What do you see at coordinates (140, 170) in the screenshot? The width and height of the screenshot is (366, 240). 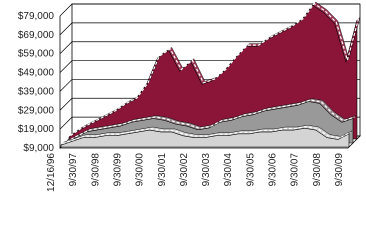 I see `x-tick-label: 9/30/00` at bounding box center [140, 170].